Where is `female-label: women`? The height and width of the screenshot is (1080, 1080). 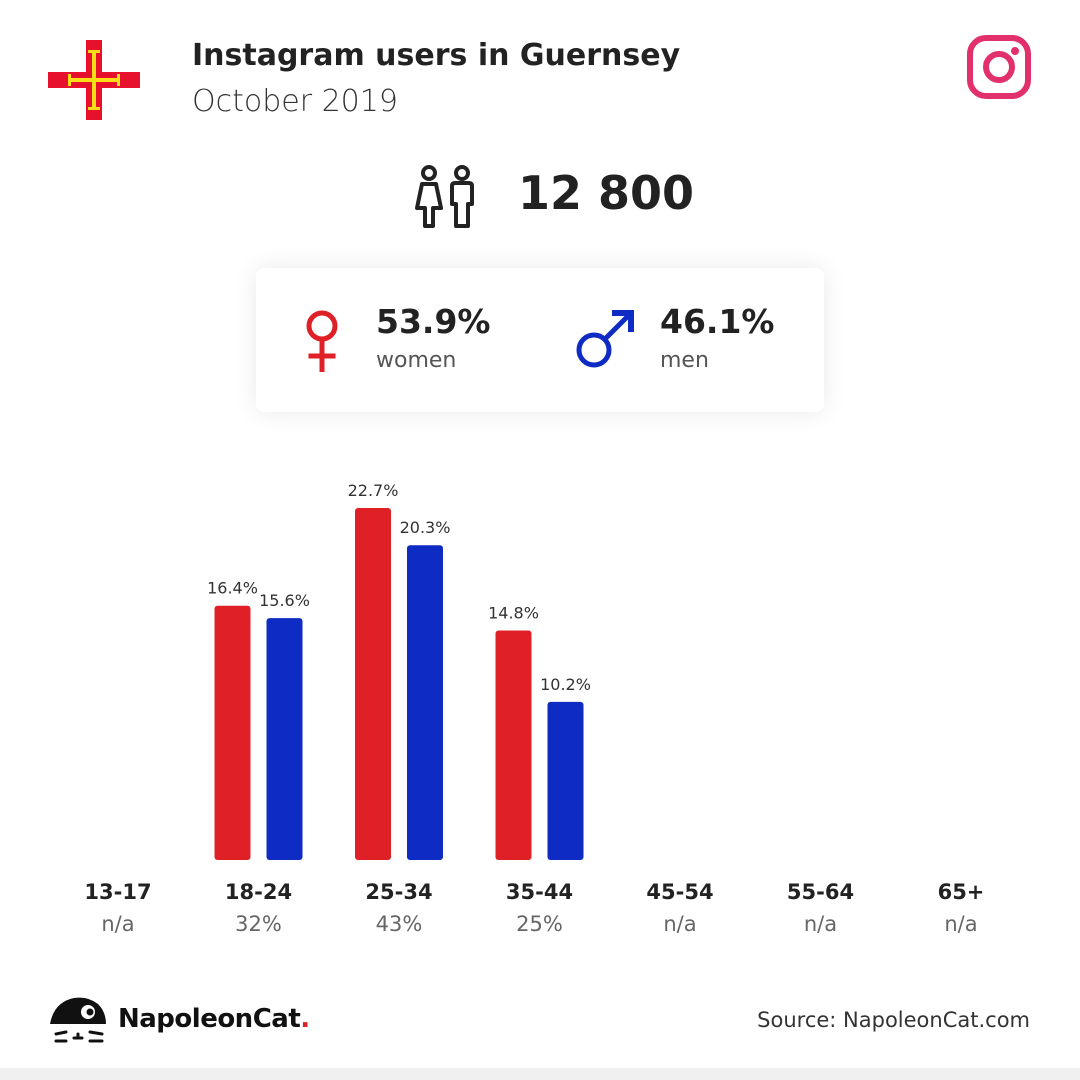 female-label: women is located at coordinates (416, 360).